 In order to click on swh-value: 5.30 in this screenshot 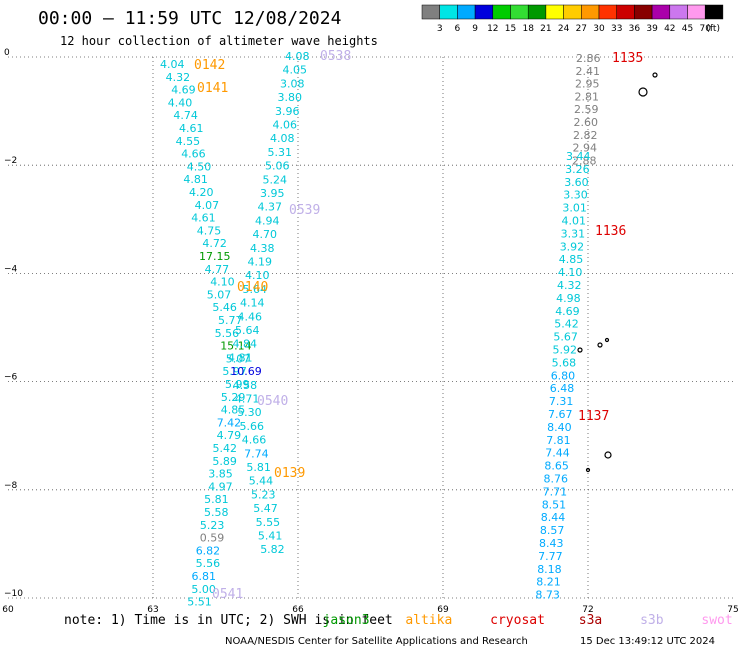, I will do `click(249, 412)`.